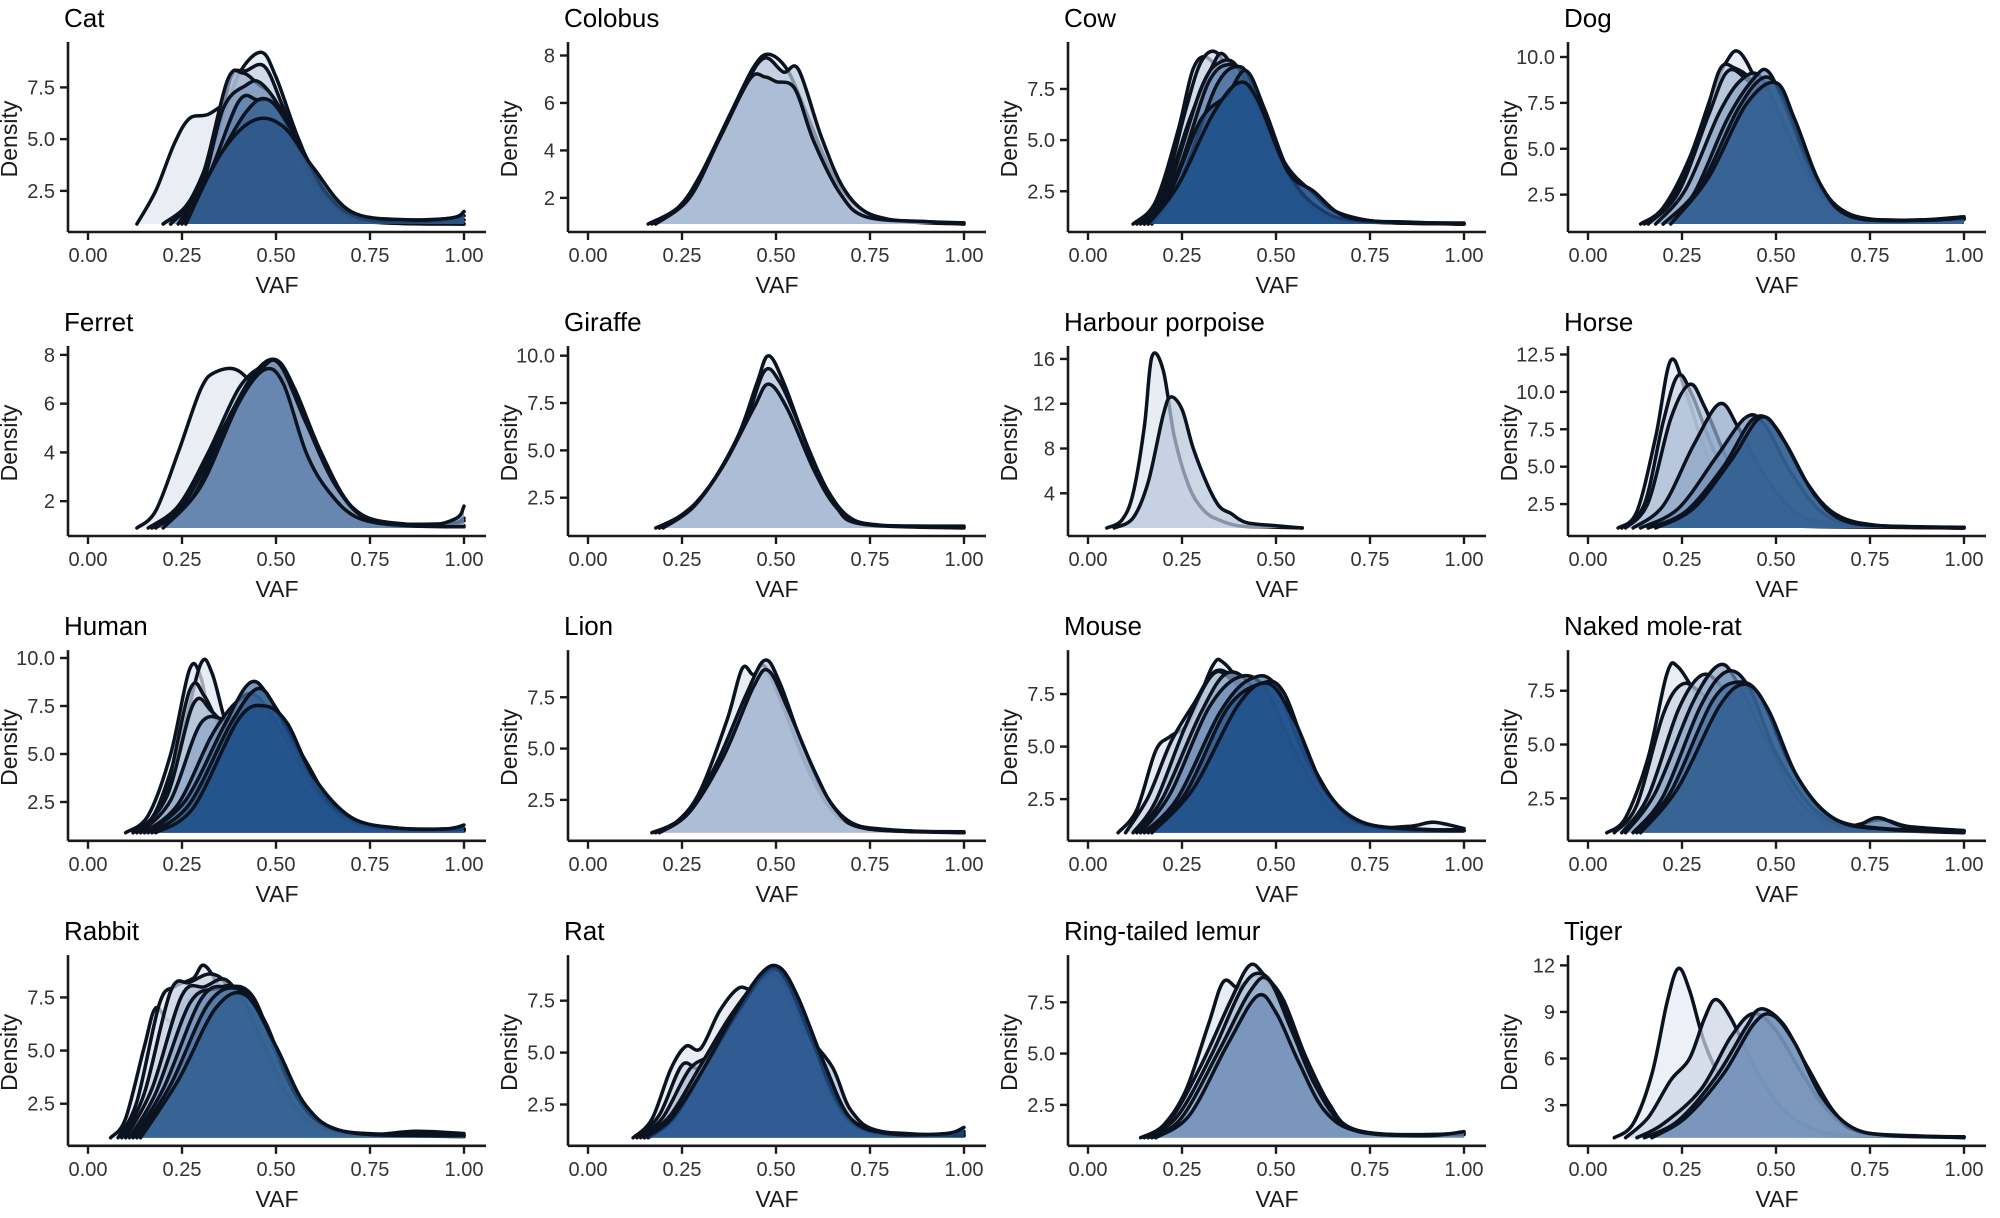 The image size is (2000, 1218). I want to click on y-tick-label: 9, so click(1549, 1013).